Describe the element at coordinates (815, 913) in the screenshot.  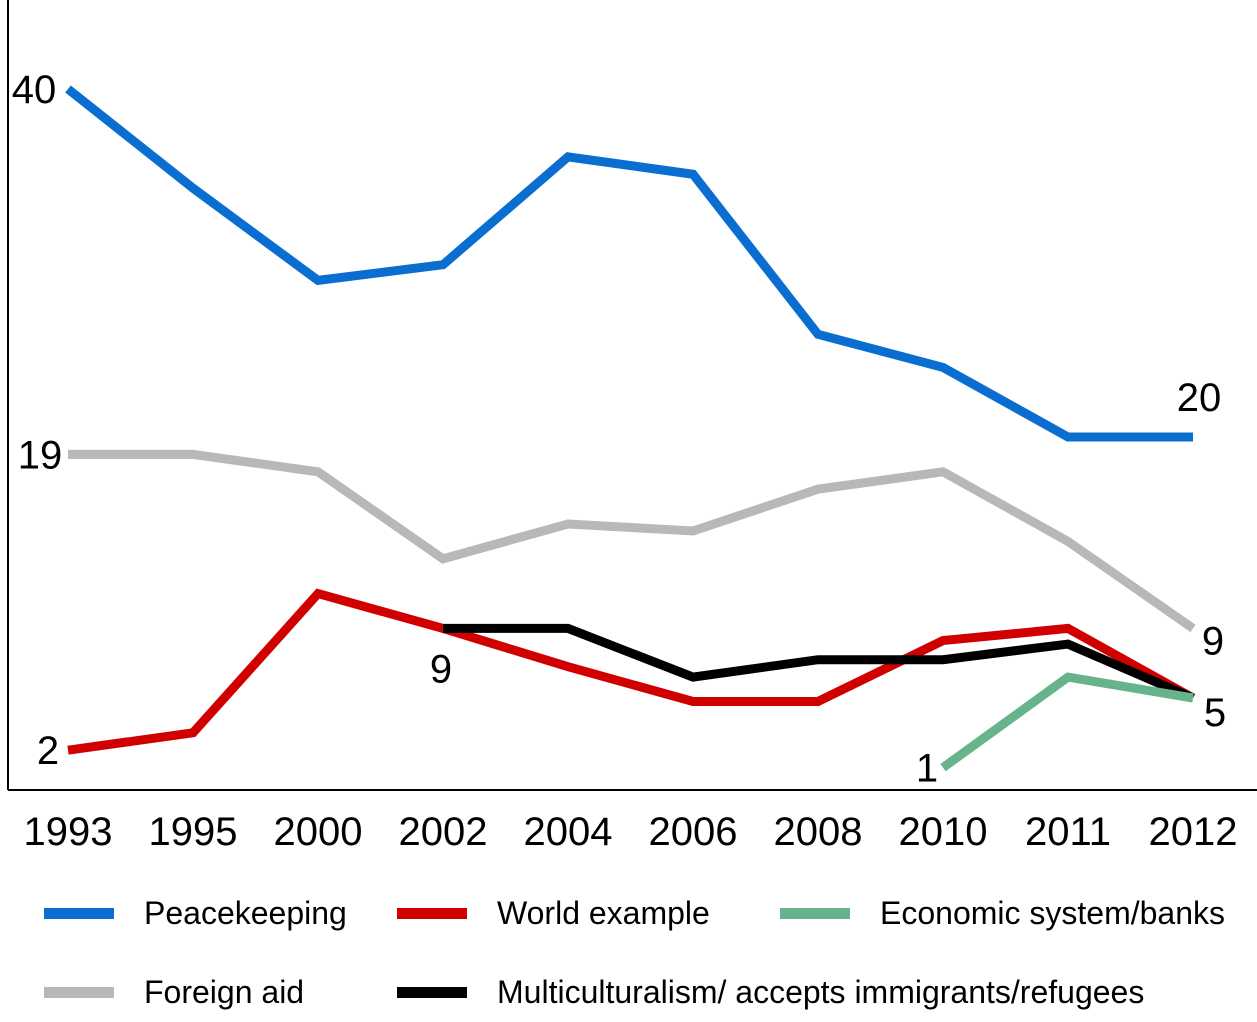
I see `legend-swatch-economic-system` at that location.